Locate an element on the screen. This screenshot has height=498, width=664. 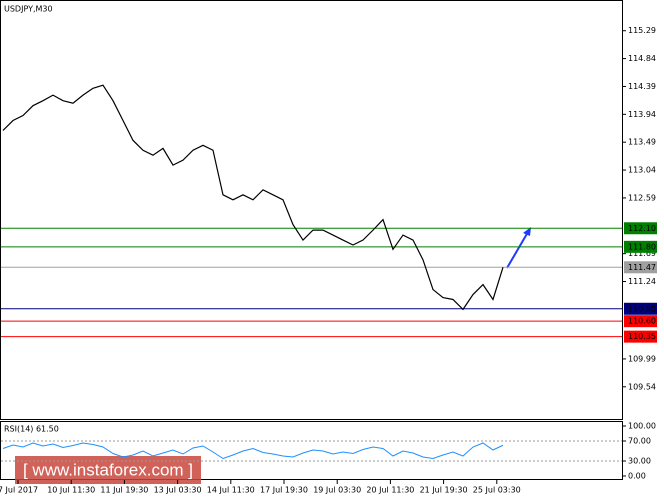
y-tick-label: 113.49 is located at coordinates (642, 142).